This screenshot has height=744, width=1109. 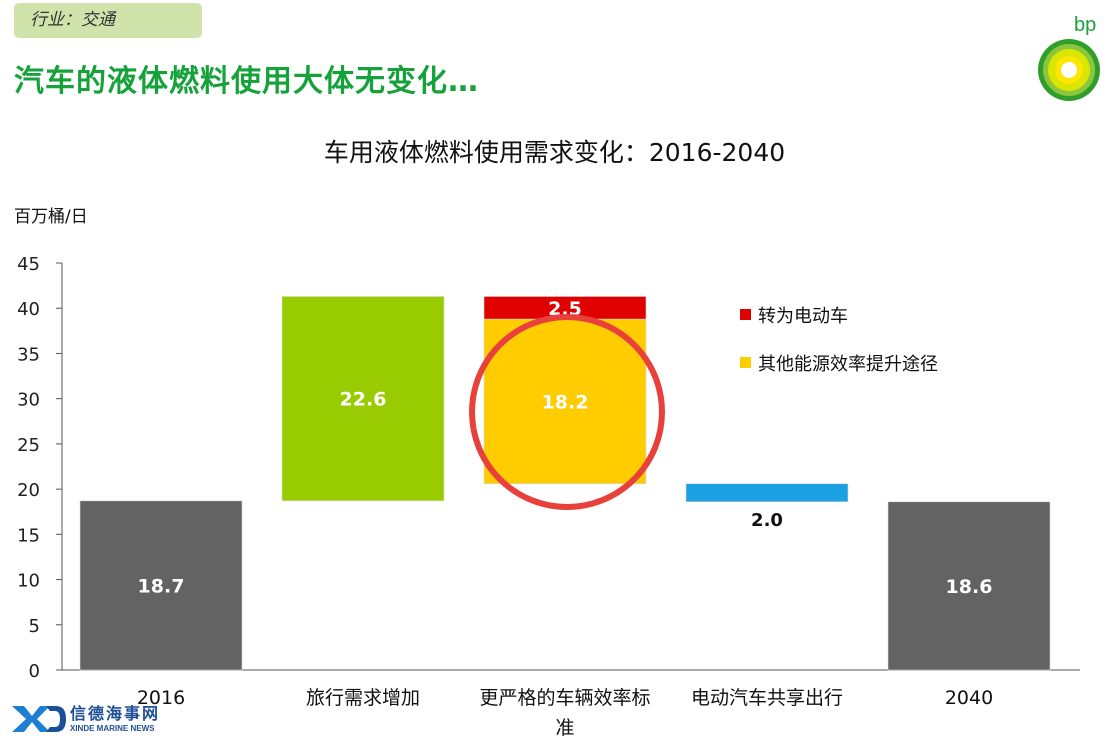 I want to click on x-tick-label: 旅行需求增加, so click(x=363, y=698).